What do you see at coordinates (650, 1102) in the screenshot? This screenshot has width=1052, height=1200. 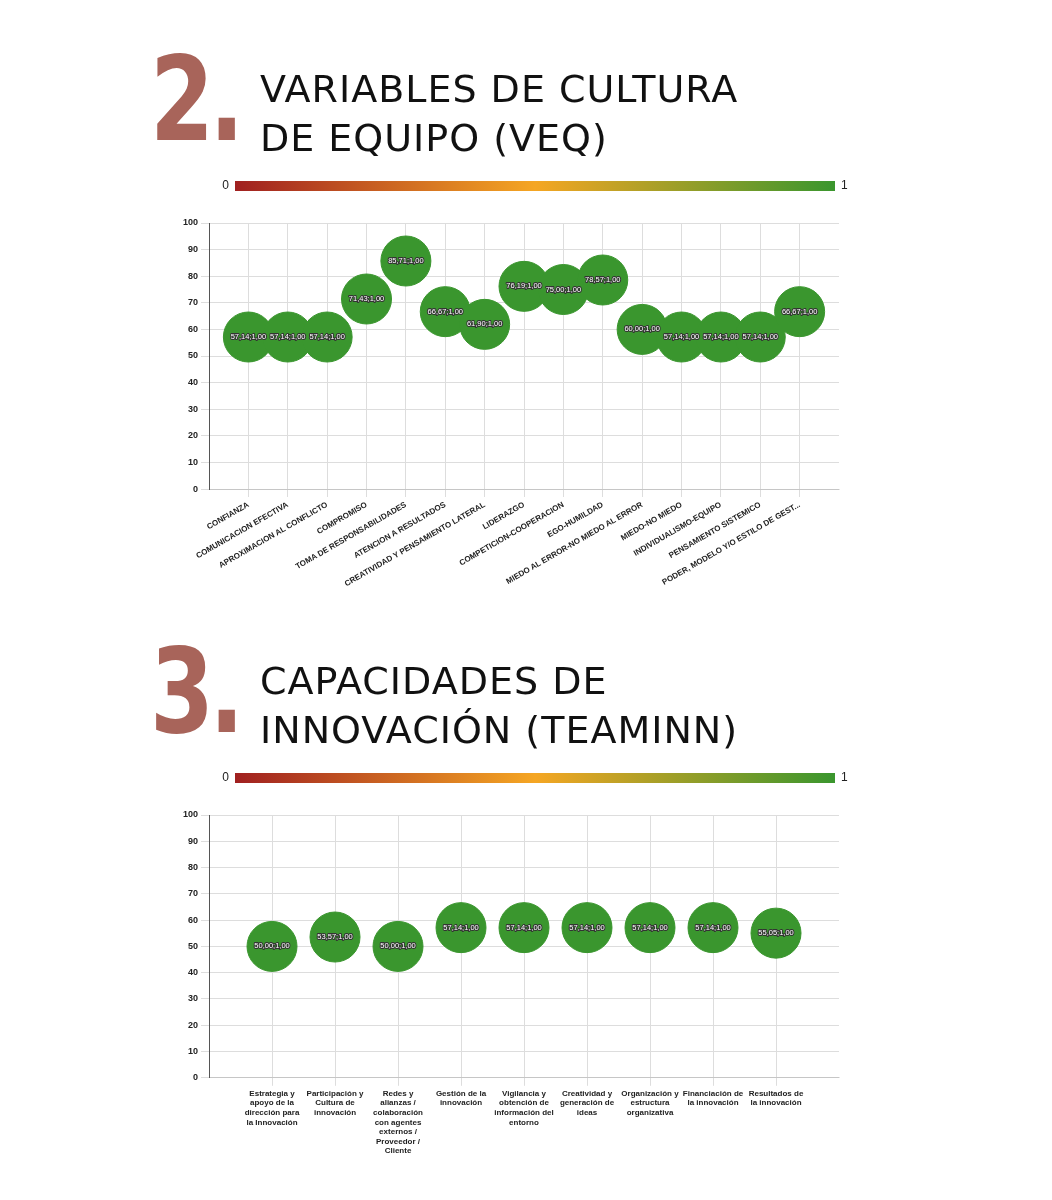 I see `x-tick-label: Organización y estructura organizativa` at bounding box center [650, 1102].